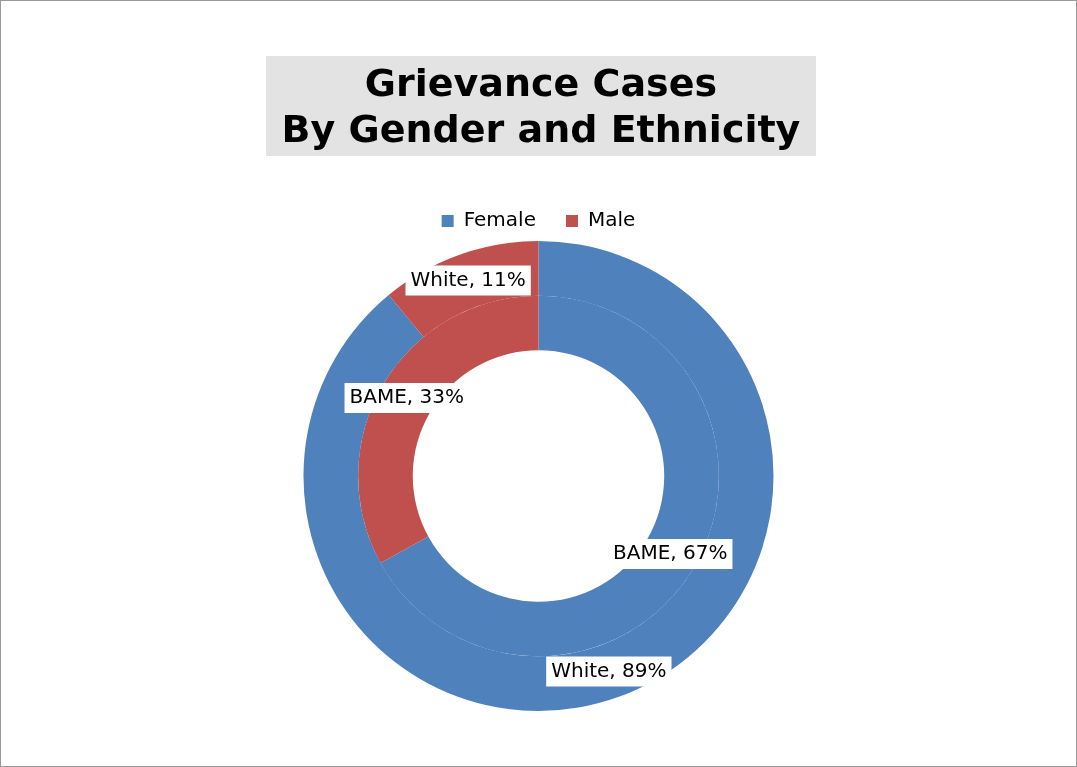 The width and height of the screenshot is (1077, 767). I want to click on data-label: White, 11%, so click(468, 278).